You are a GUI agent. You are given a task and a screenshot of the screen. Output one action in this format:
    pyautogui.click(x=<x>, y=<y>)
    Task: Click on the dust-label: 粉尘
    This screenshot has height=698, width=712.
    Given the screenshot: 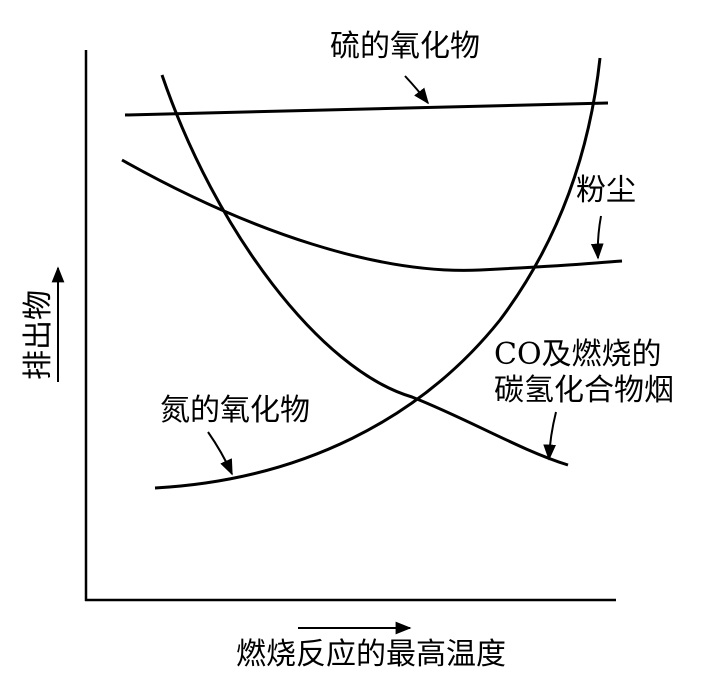 What is the action you would take?
    pyautogui.click(x=606, y=190)
    